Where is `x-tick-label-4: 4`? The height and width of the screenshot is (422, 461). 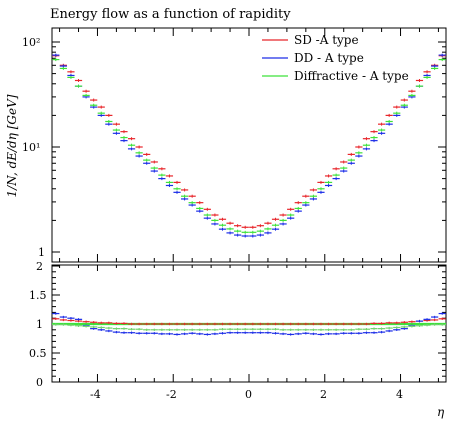
x-tick-label-4: 4 is located at coordinates (399, 394).